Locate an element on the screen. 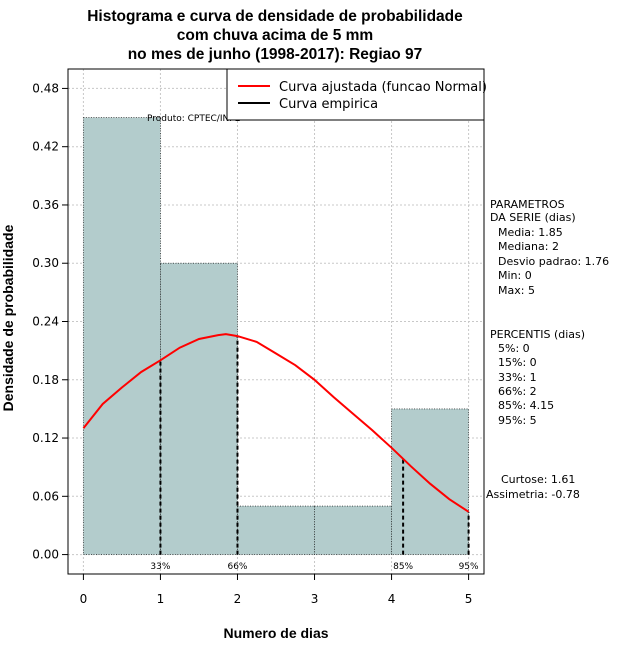  percentile-label: 85% is located at coordinates (403, 567).